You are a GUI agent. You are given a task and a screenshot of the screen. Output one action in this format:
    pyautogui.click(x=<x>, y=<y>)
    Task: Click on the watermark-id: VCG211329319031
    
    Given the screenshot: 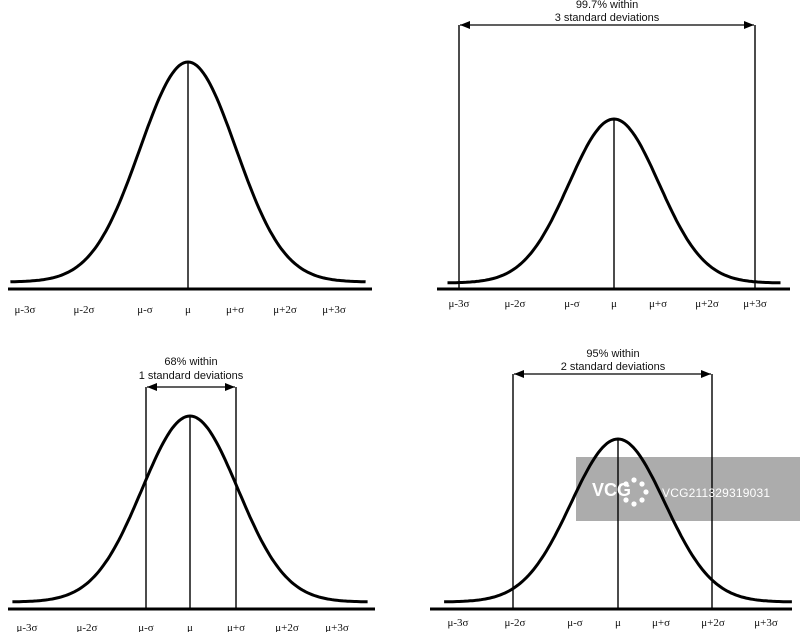 What is the action you would take?
    pyautogui.click(x=716, y=493)
    